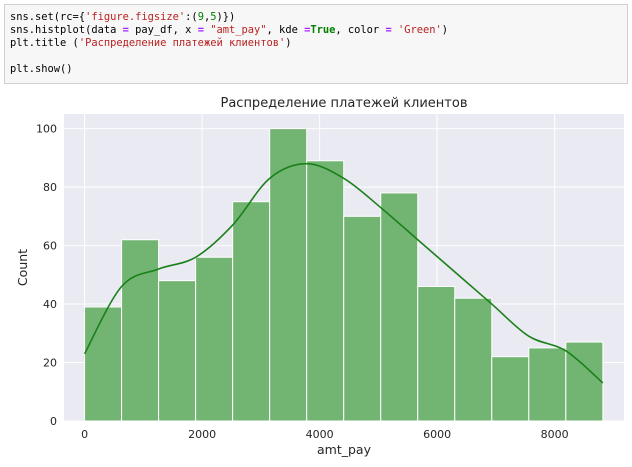 This screenshot has height=467, width=632. Describe the element at coordinates (84, 434) in the screenshot. I see `x-tick-label: 0` at that location.